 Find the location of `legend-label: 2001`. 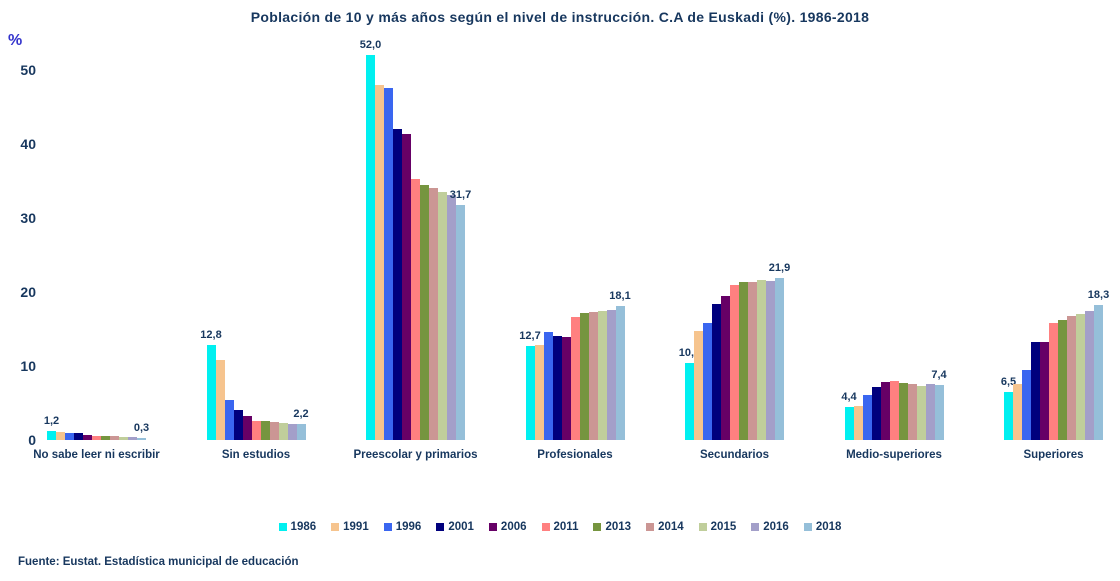

legend-label: 2001 is located at coordinates (461, 527).